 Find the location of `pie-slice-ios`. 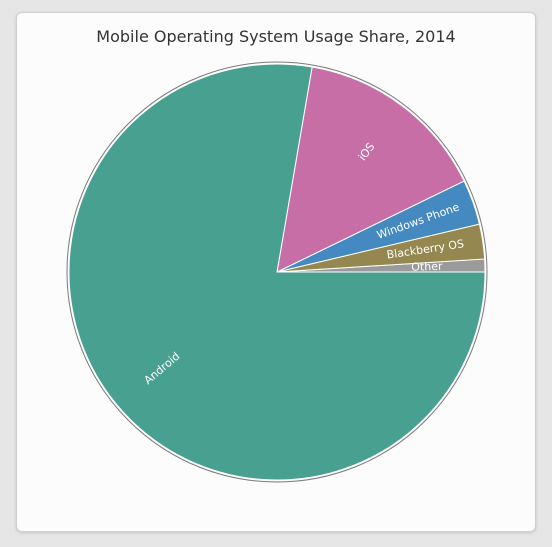

pie-slice-ios is located at coordinates (370, 169).